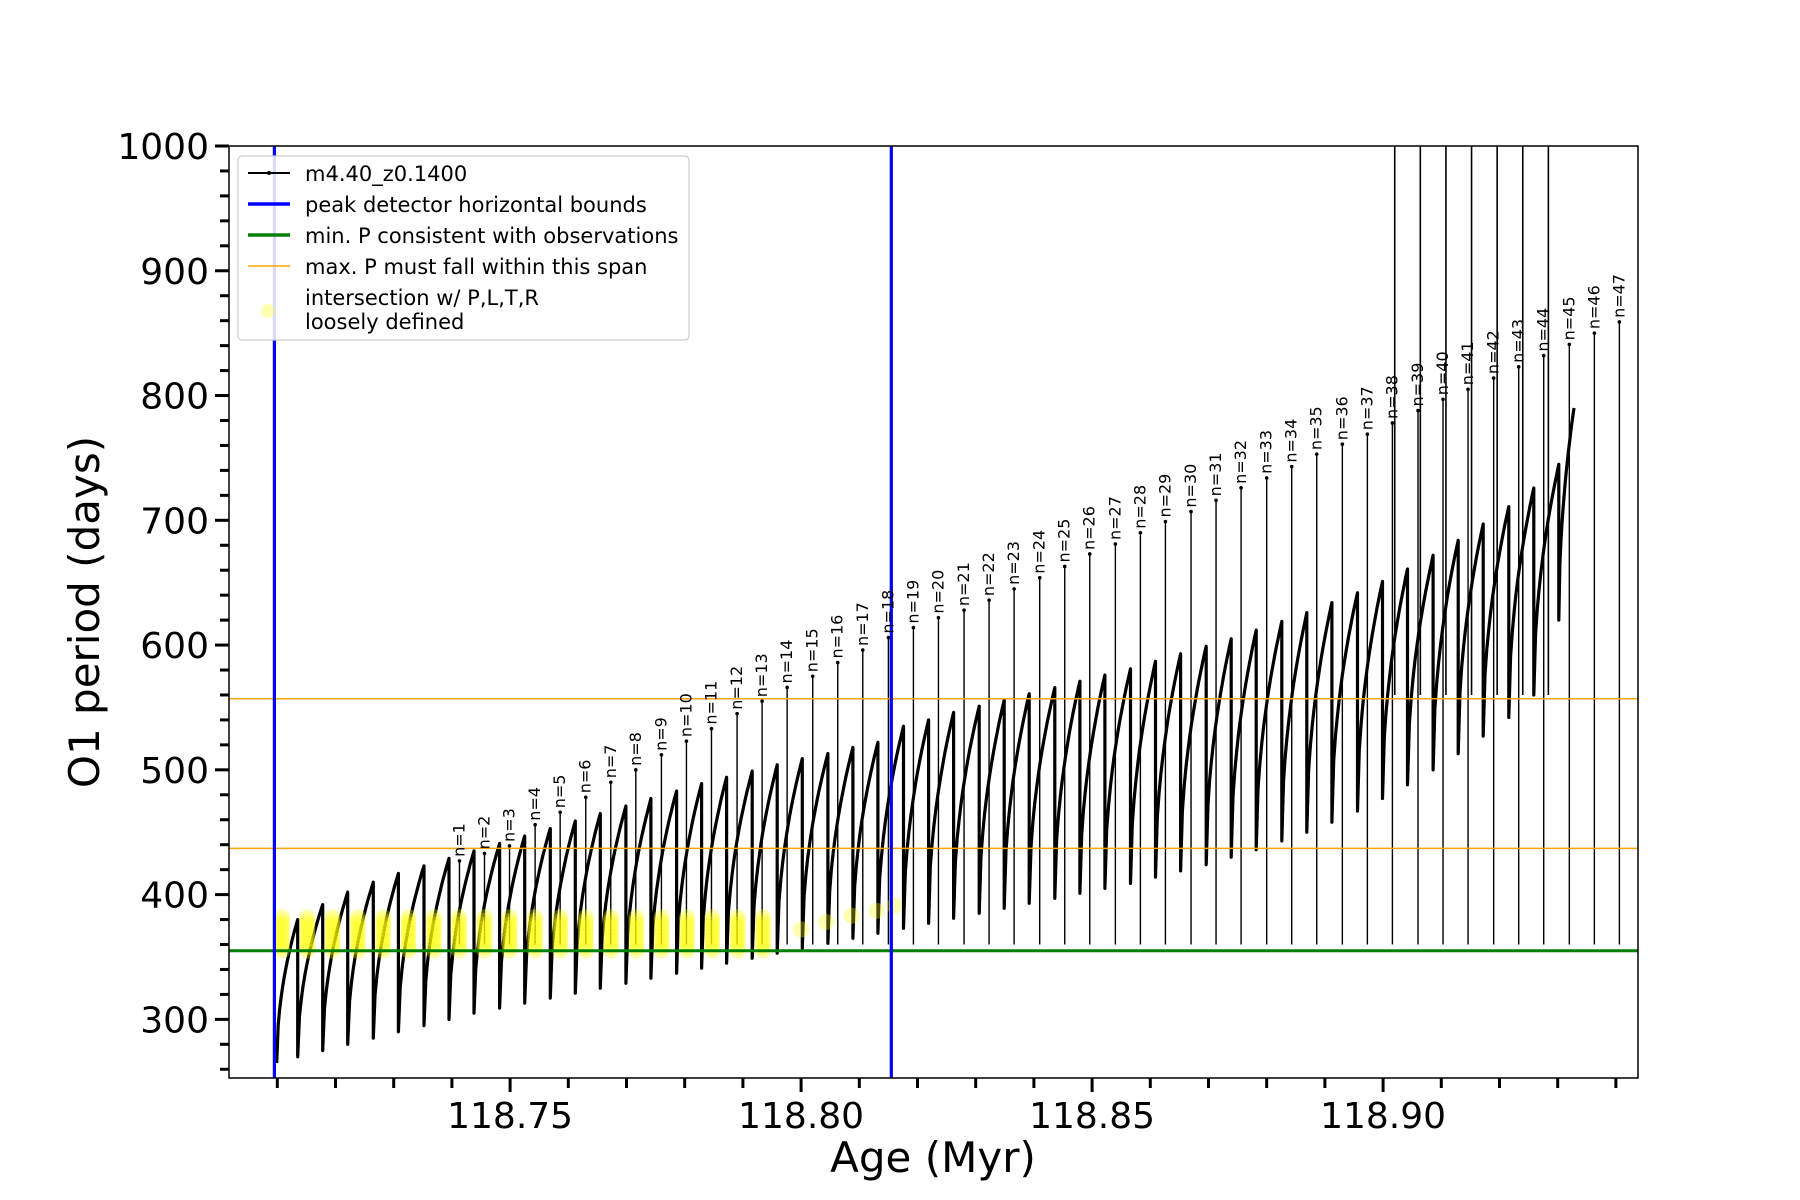 This screenshot has width=1800, height=1200. Describe the element at coordinates (1215, 474) in the screenshot. I see `spike-label: n=31` at that location.